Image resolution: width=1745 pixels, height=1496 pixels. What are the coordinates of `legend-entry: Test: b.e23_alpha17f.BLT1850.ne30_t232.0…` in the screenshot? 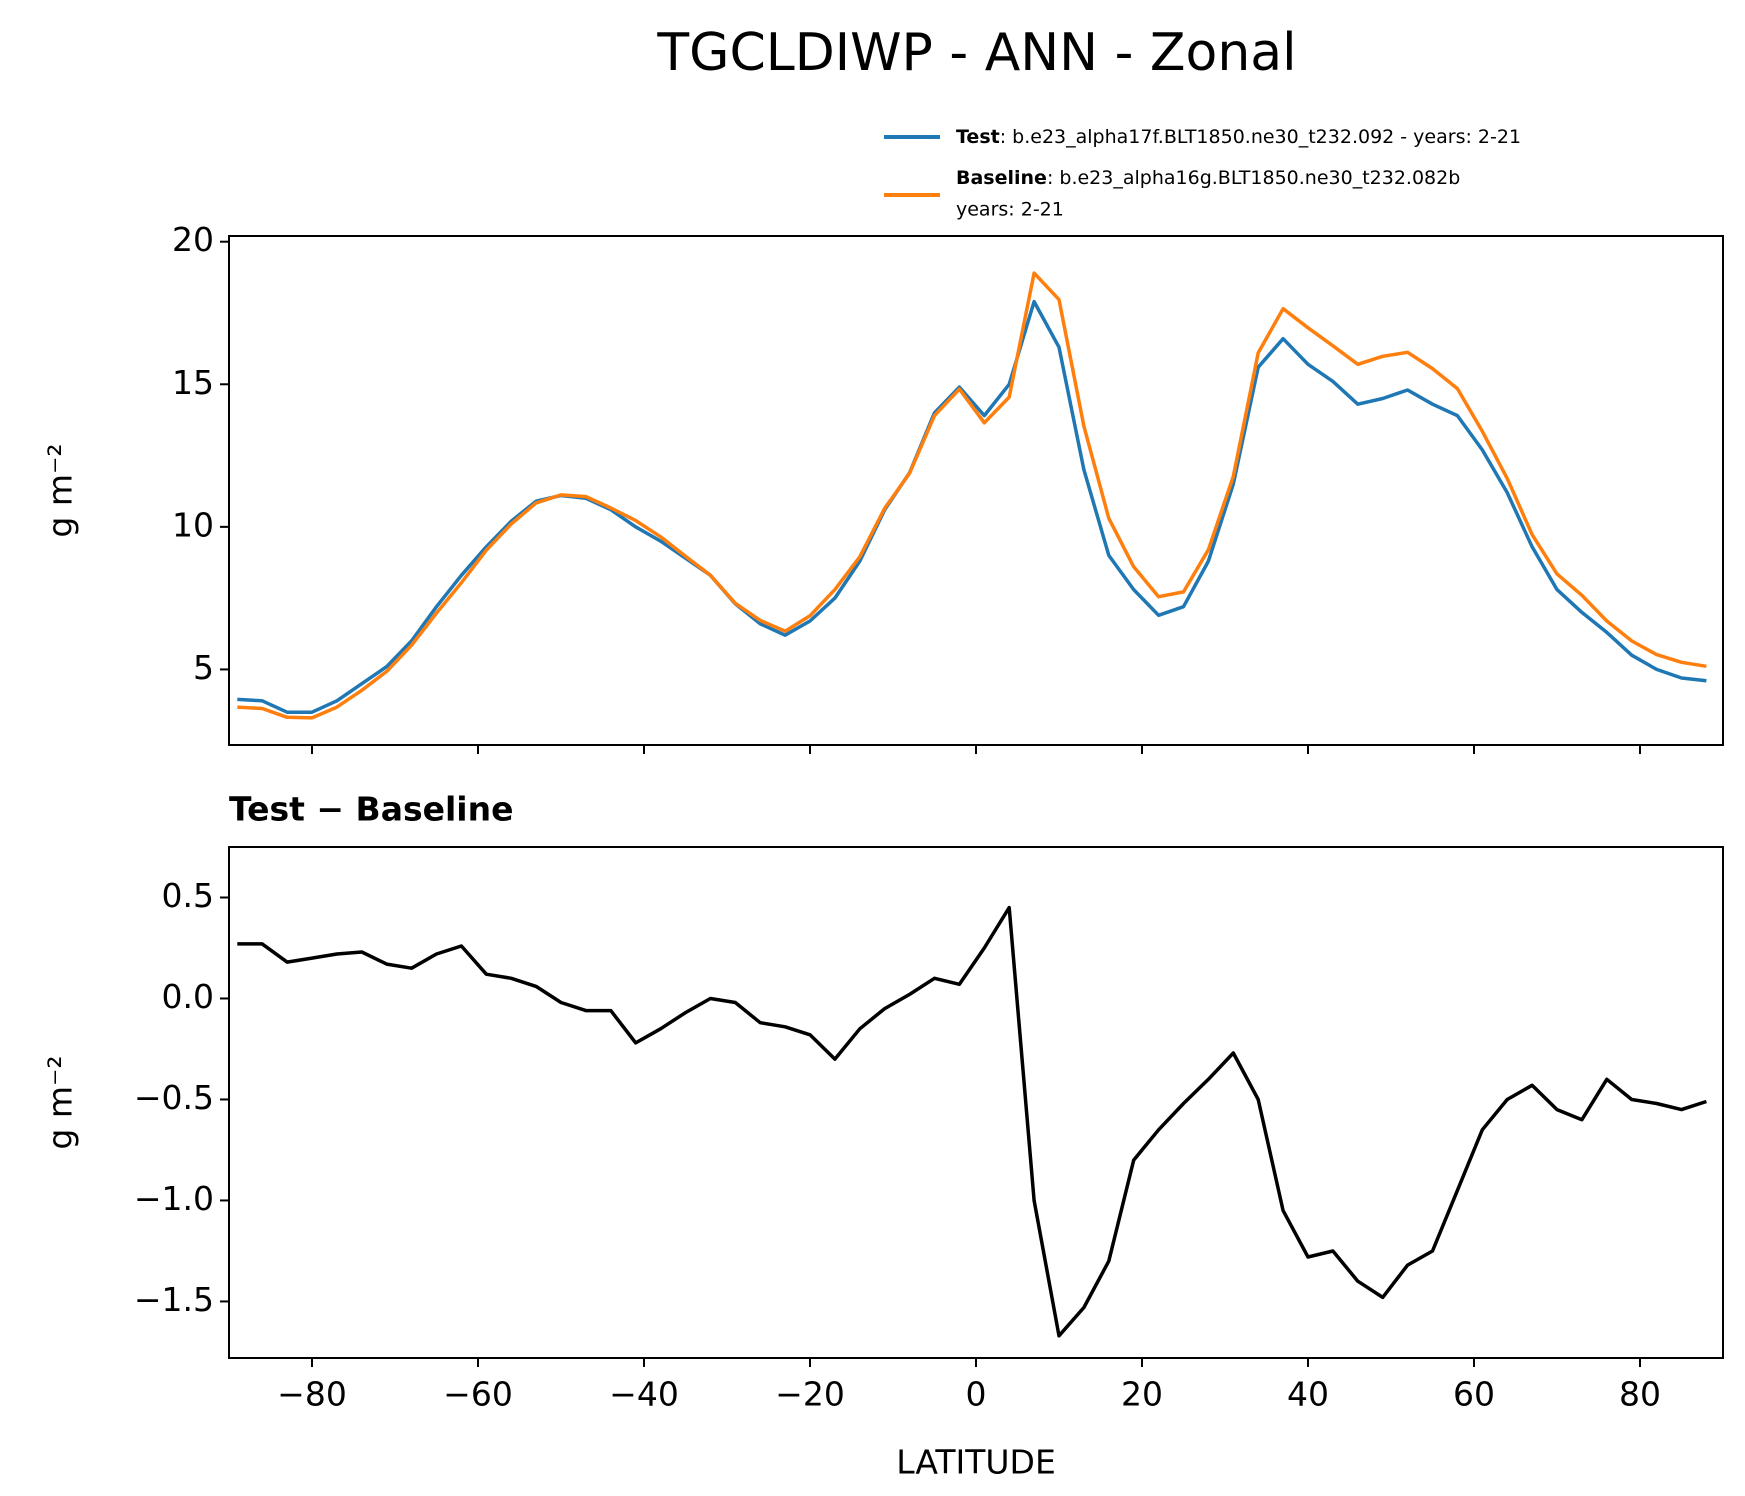 It's located at (1238, 137).